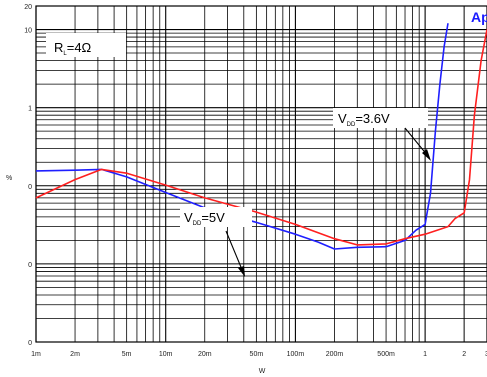 The image size is (487, 377). What do you see at coordinates (425, 354) in the screenshot?
I see `x-tick-label-9: 1` at bounding box center [425, 354].